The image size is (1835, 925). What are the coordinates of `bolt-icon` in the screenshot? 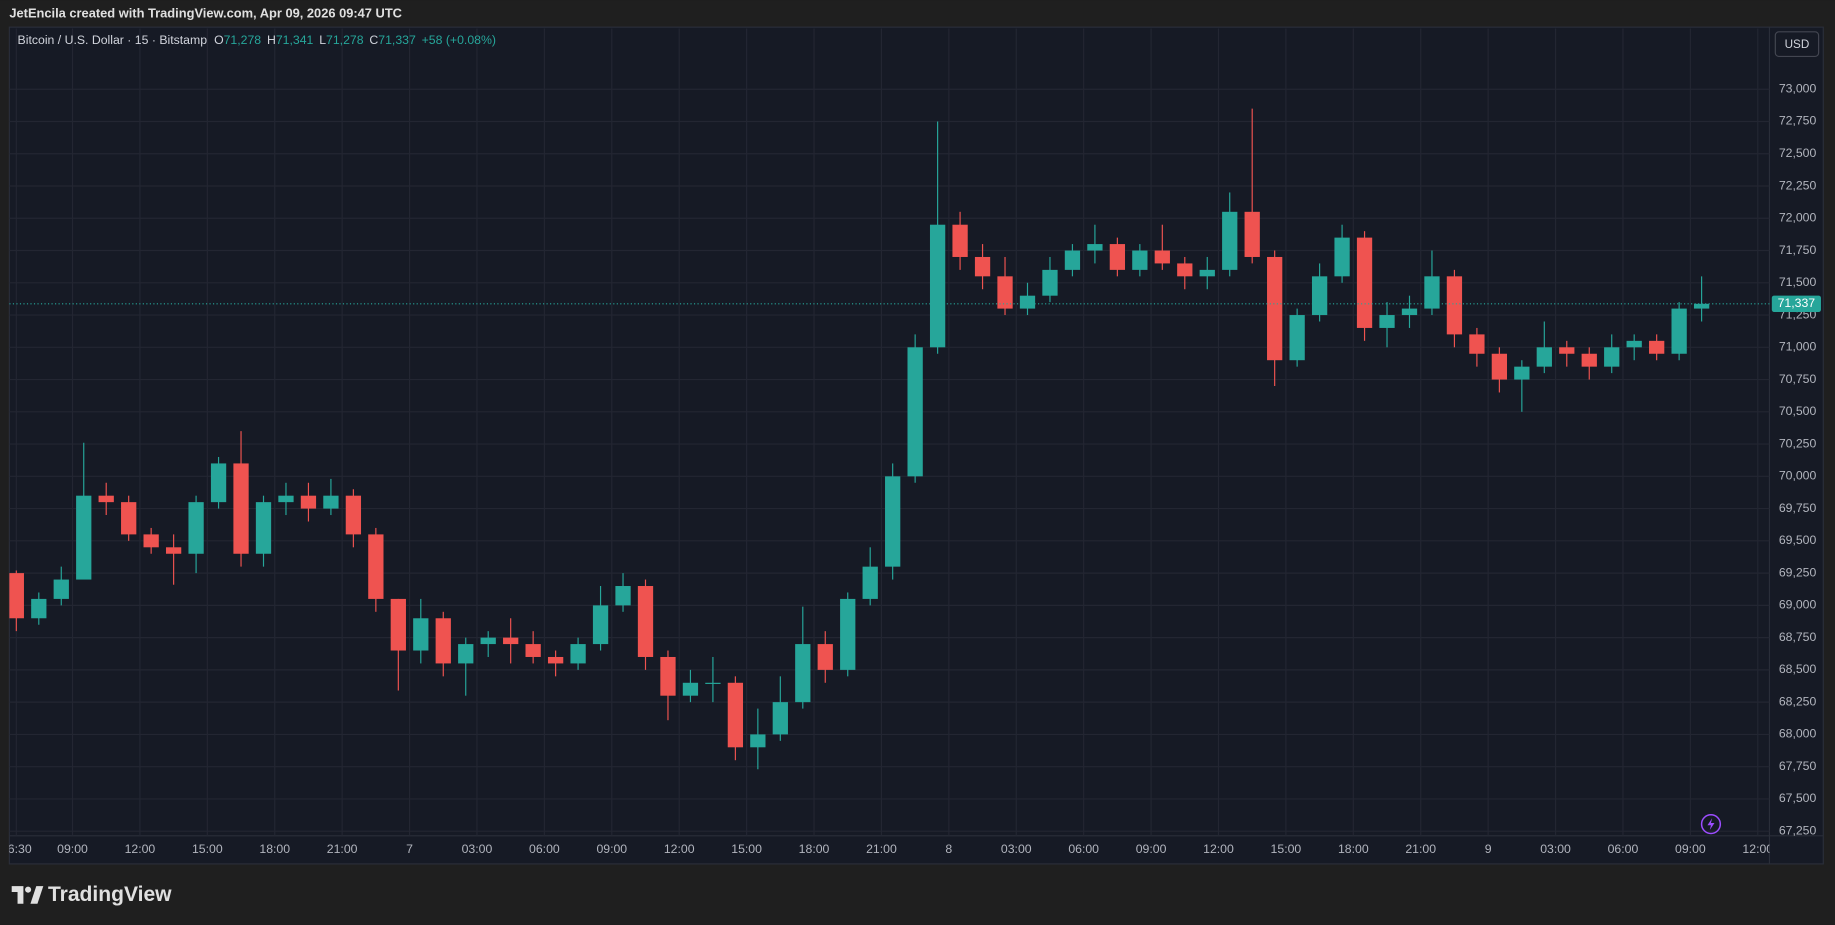 It's located at (1711, 824).